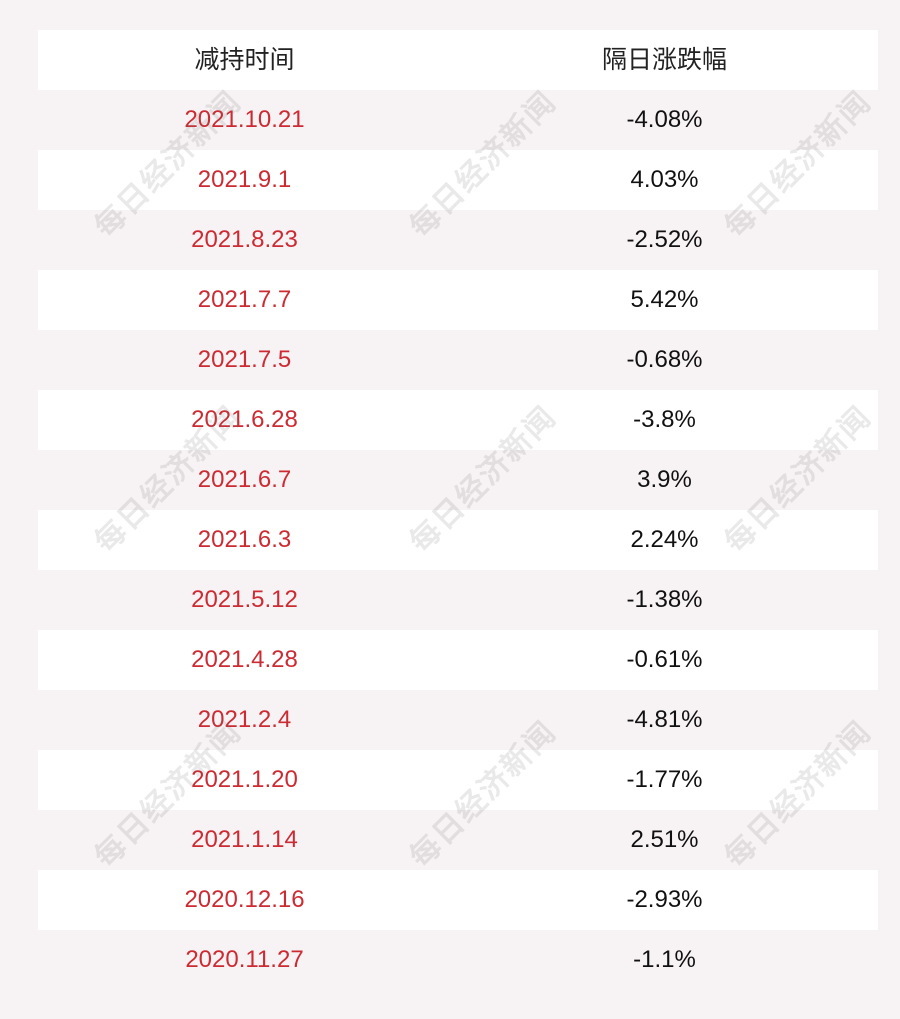  I want to click on table-row: 2021.8.23 -2.52%, so click(458, 240).